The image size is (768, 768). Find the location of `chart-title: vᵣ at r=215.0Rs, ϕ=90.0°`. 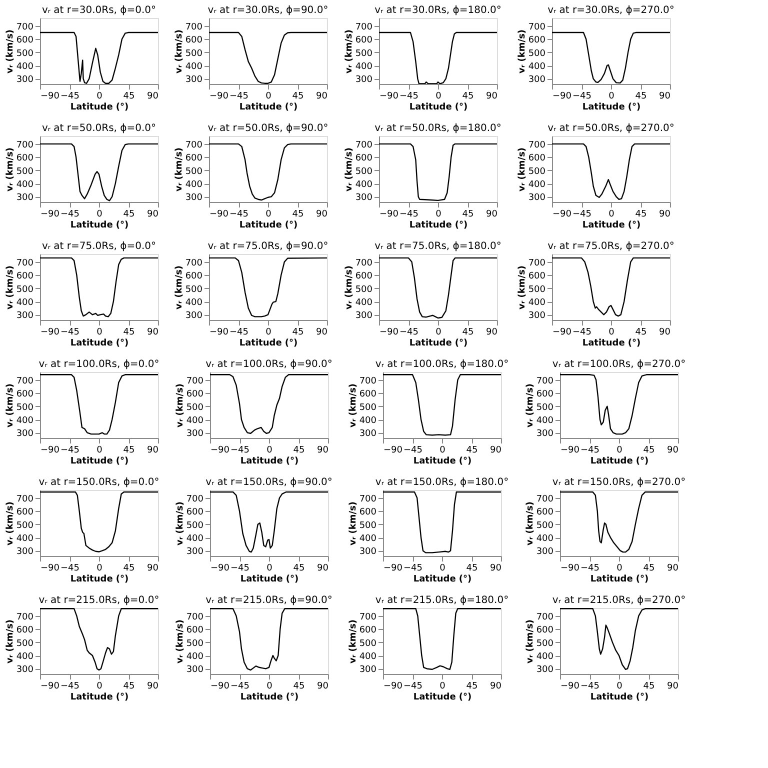

chart-title: vᵣ at r=215.0Rs, ϕ=90.0° is located at coordinates (269, 600).